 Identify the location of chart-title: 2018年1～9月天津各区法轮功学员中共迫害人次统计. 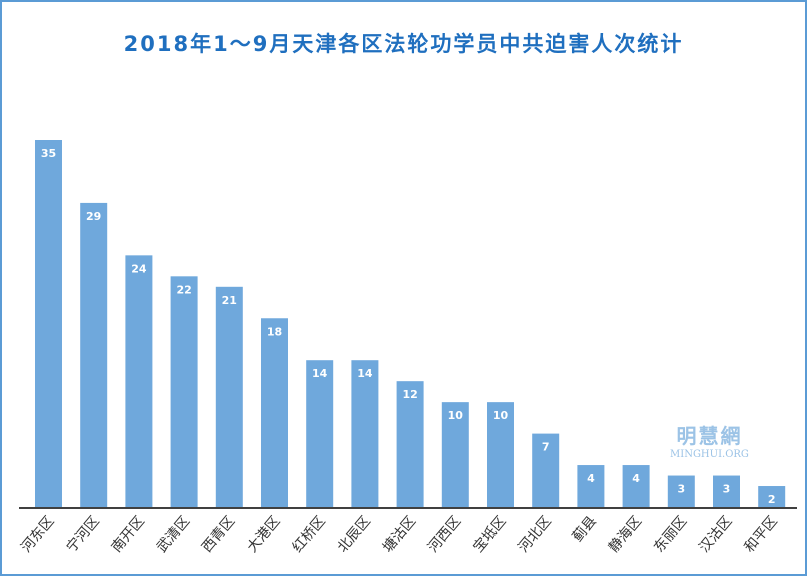
(403, 44).